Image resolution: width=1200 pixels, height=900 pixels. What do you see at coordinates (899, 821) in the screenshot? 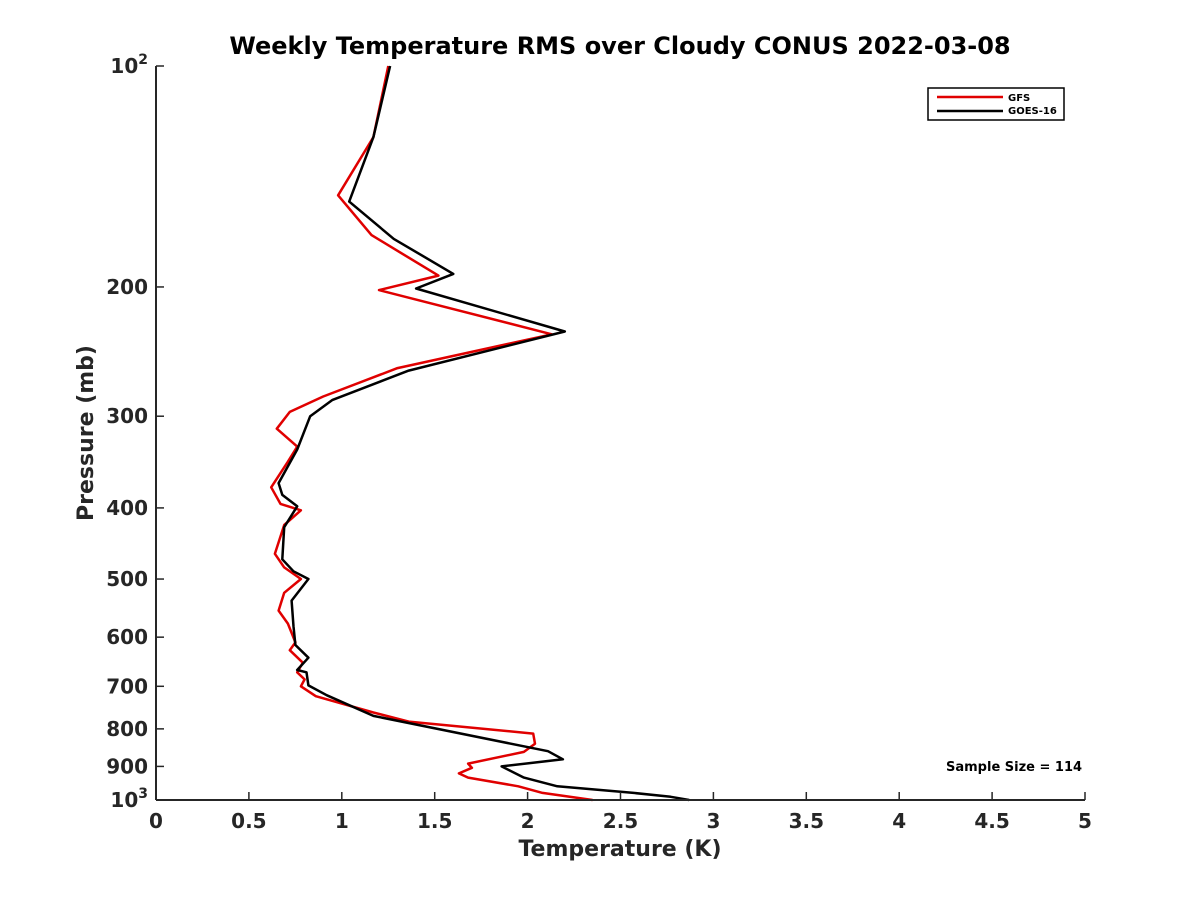
I see `x-tick-label: 4` at bounding box center [899, 821].